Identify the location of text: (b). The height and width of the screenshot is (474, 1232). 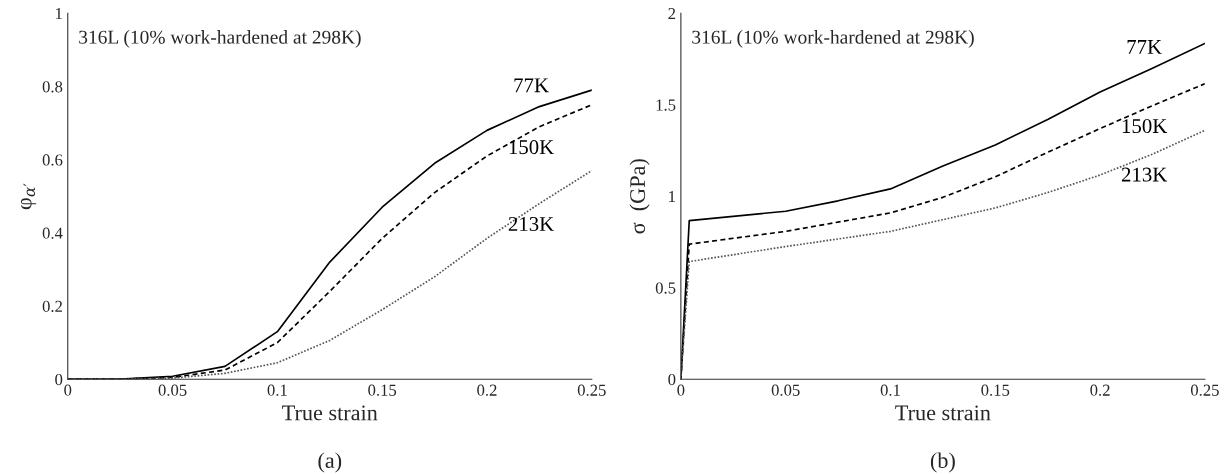
(942, 462).